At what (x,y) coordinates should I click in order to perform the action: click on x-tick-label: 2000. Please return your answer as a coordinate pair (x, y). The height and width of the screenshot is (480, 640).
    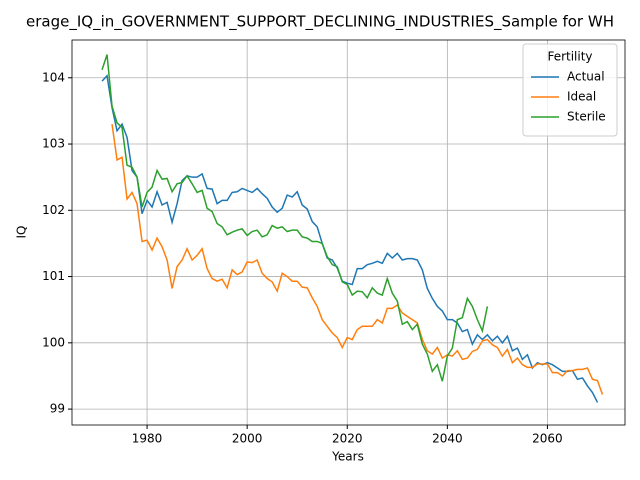
    Looking at the image, I should click on (247, 439).